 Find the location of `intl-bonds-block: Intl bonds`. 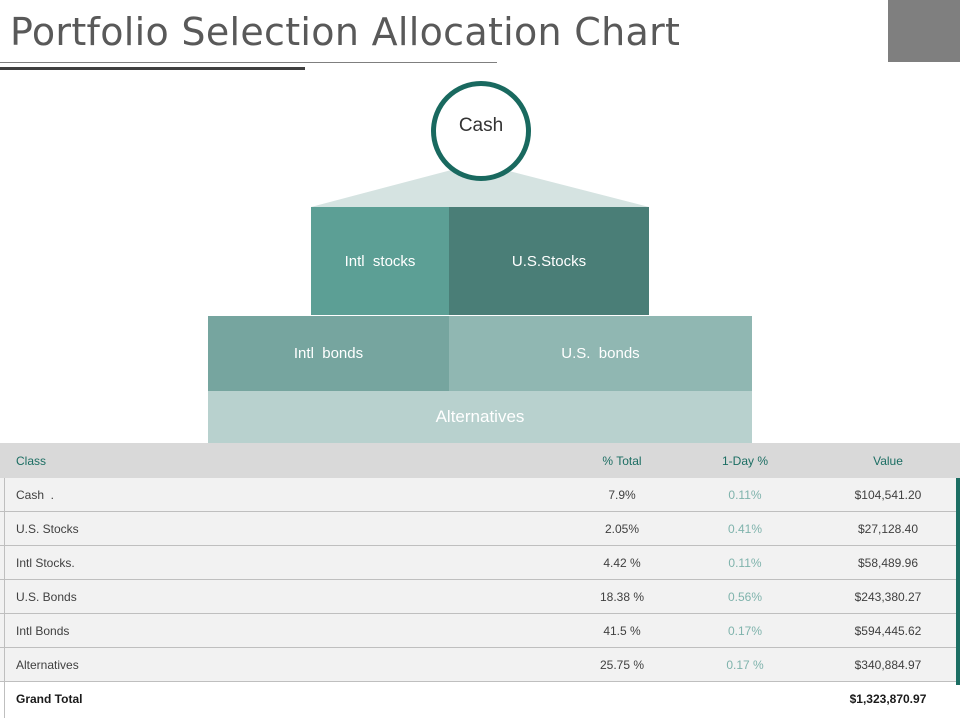

intl-bonds-block: Intl bonds is located at coordinates (328, 353).